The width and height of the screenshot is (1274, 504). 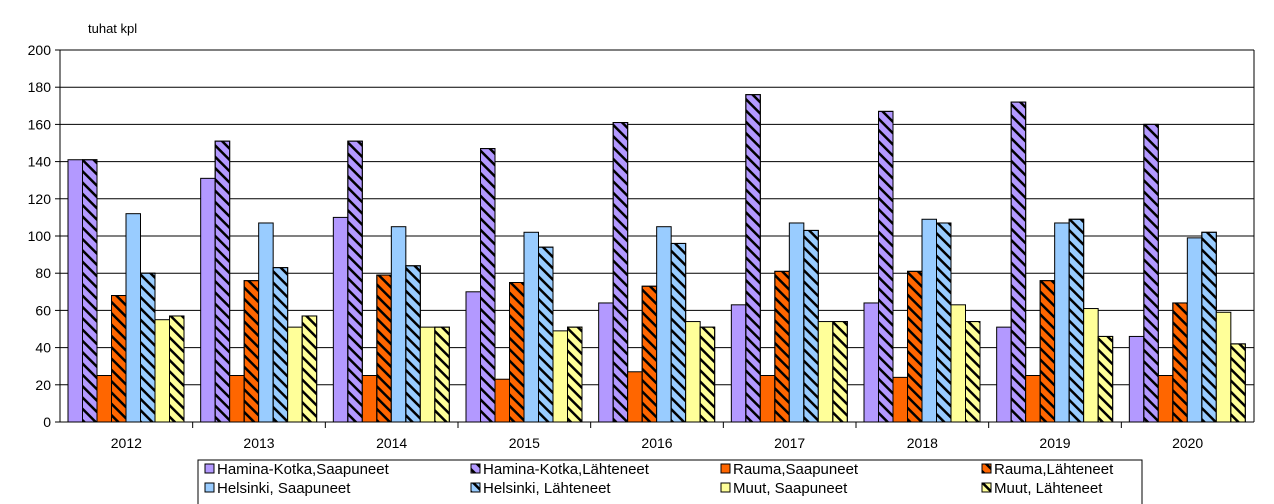 What do you see at coordinates (40, 124) in the screenshot?
I see `y-tick-label: 160` at bounding box center [40, 124].